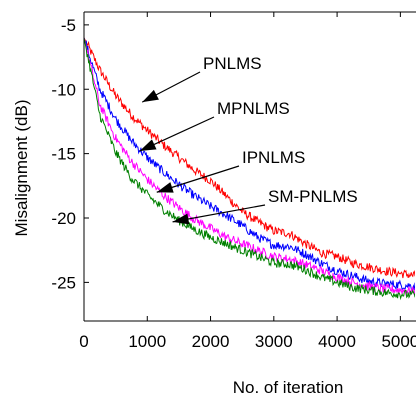  What do you see at coordinates (83, 341) in the screenshot?
I see `x-tick-label: 0` at bounding box center [83, 341].